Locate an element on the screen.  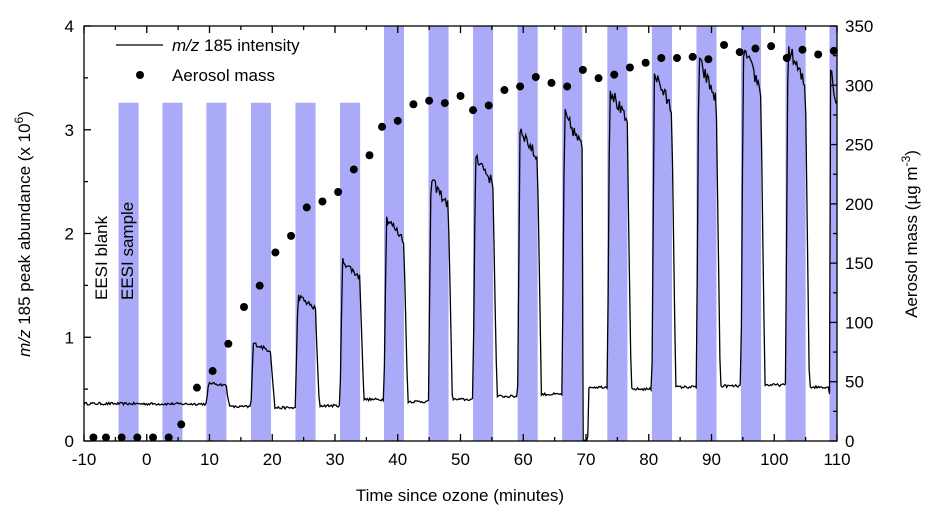
y-left-tick-label: 4 is located at coordinates (69, 26).